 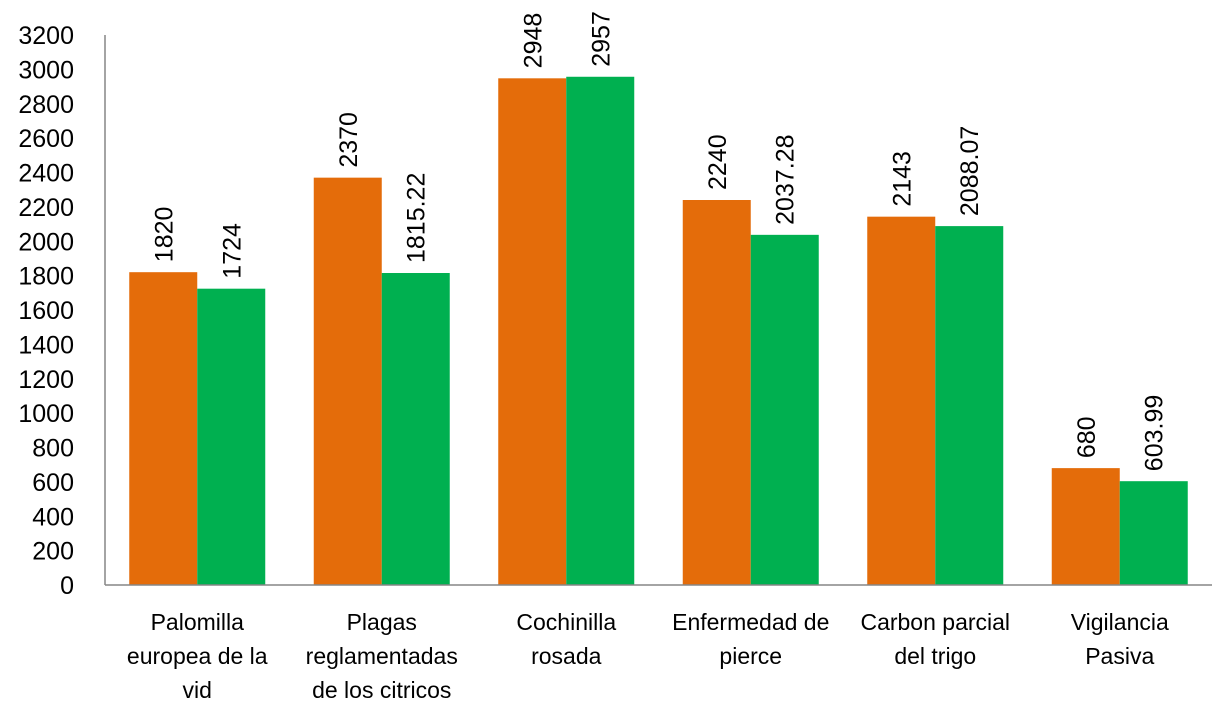 I want to click on data-label: 603.99, so click(x=1155, y=433).